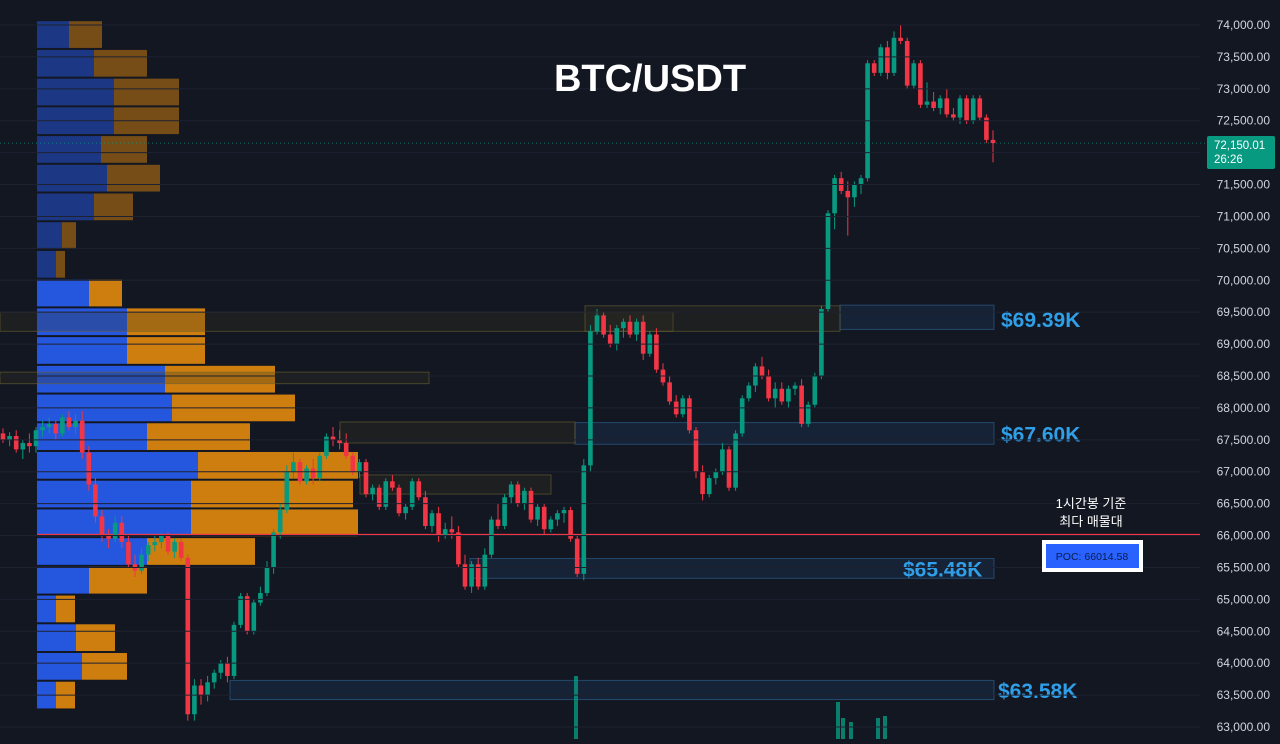  What do you see at coordinates (1244, 376) in the screenshot?
I see `price-tick-label: 68,500.00` at bounding box center [1244, 376].